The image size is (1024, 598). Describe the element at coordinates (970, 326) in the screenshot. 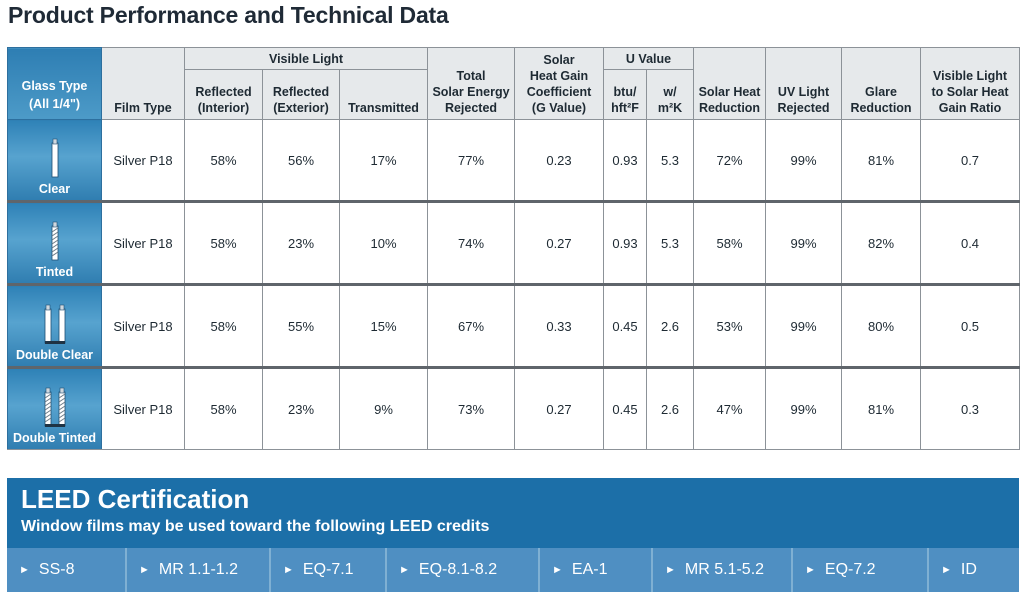

I see `cell-ratio: 0.5` at that location.